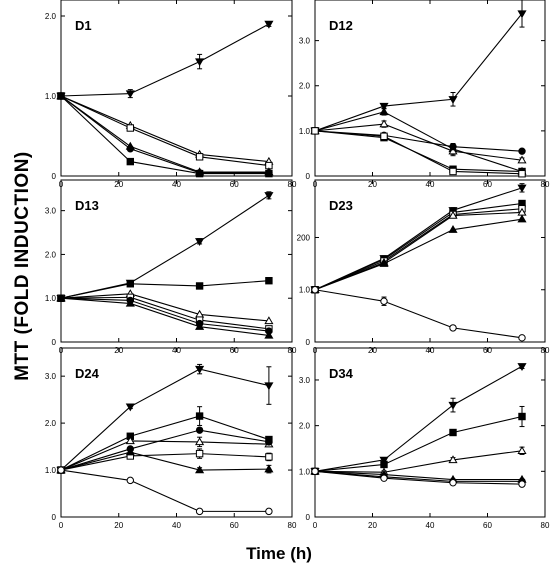 This screenshot has width=558, height=571. I want to click on series-filled-triangle, so click(165, 460).